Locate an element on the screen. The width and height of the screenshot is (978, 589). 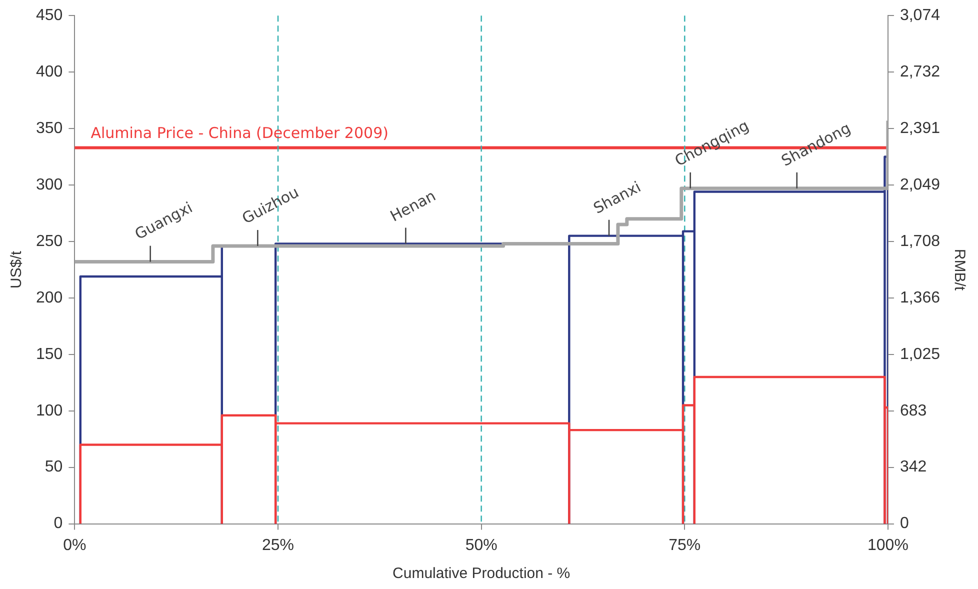
y2-tick-label: 2,049 is located at coordinates (920, 185).